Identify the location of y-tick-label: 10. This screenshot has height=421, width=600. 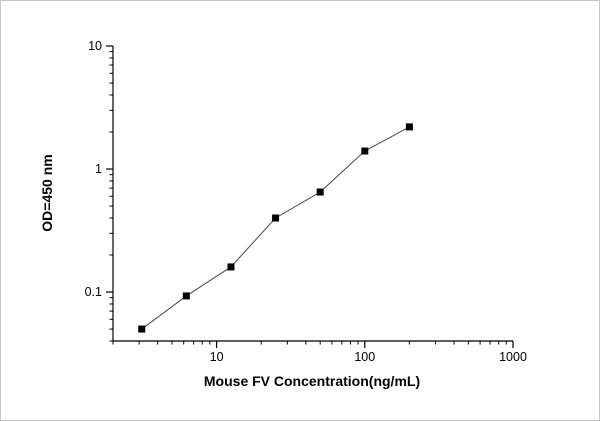
(95, 46).